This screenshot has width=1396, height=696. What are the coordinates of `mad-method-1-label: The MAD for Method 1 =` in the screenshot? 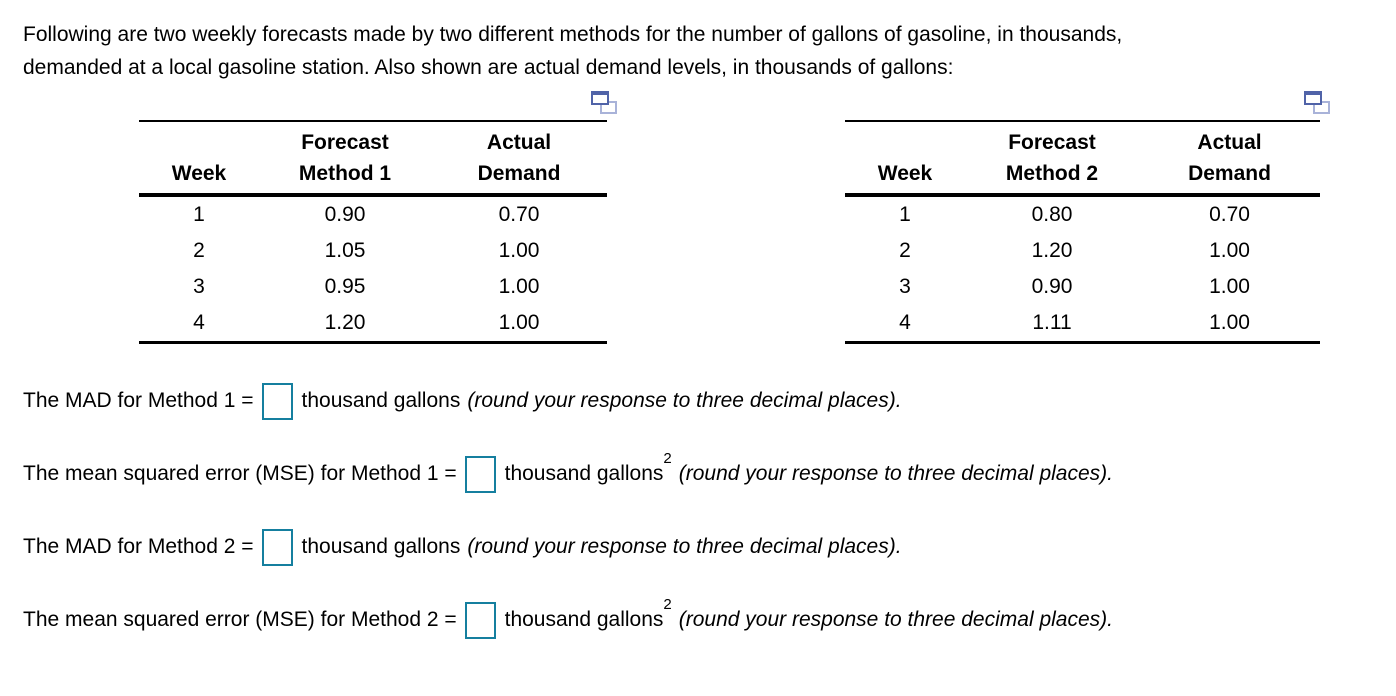 It's located at (138, 400).